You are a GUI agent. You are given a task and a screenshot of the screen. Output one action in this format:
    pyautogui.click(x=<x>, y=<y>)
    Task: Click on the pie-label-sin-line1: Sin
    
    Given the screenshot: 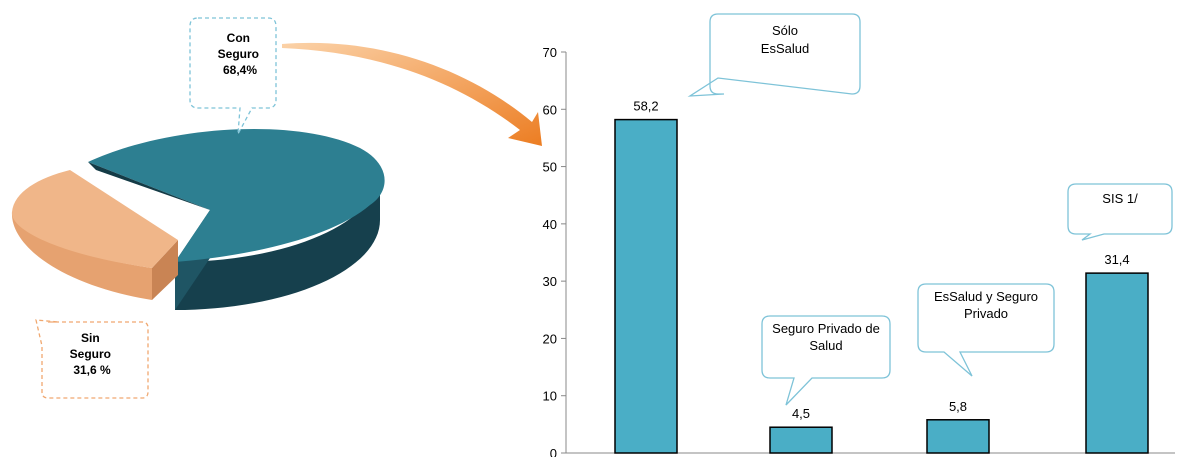 What is the action you would take?
    pyautogui.click(x=90, y=338)
    